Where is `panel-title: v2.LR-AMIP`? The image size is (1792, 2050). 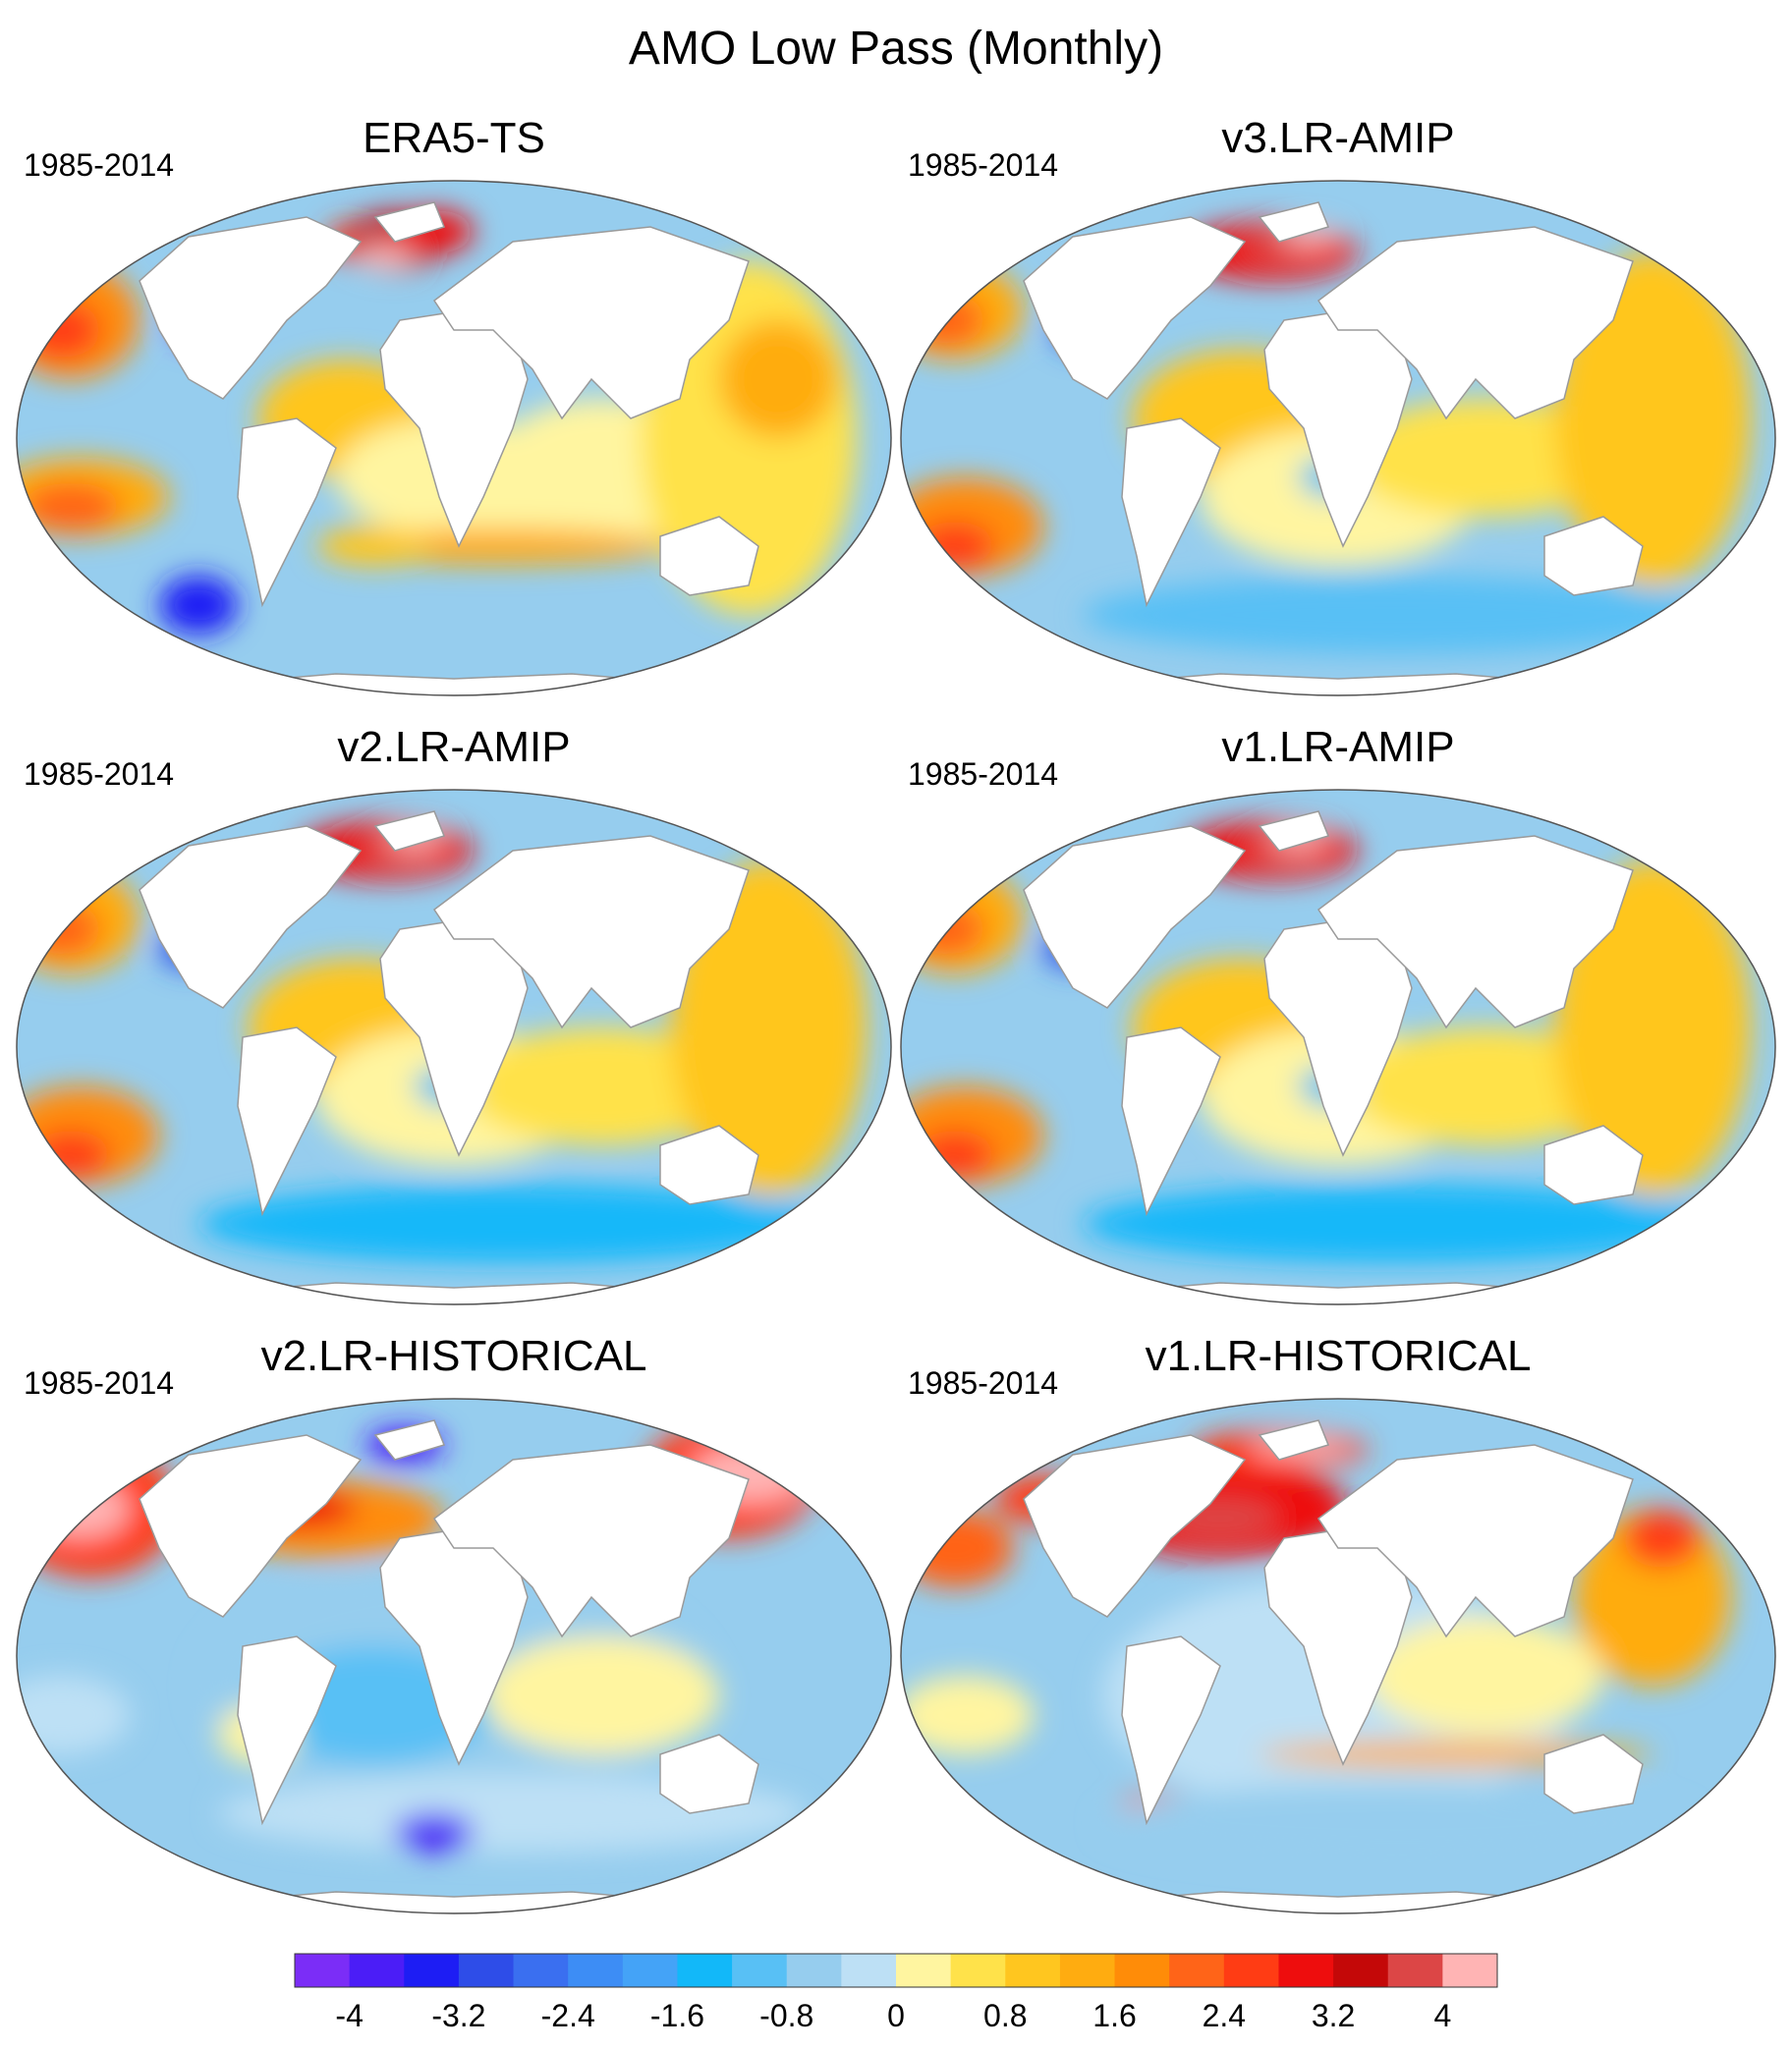 panel-title: v2.LR-AMIP is located at coordinates (454, 747).